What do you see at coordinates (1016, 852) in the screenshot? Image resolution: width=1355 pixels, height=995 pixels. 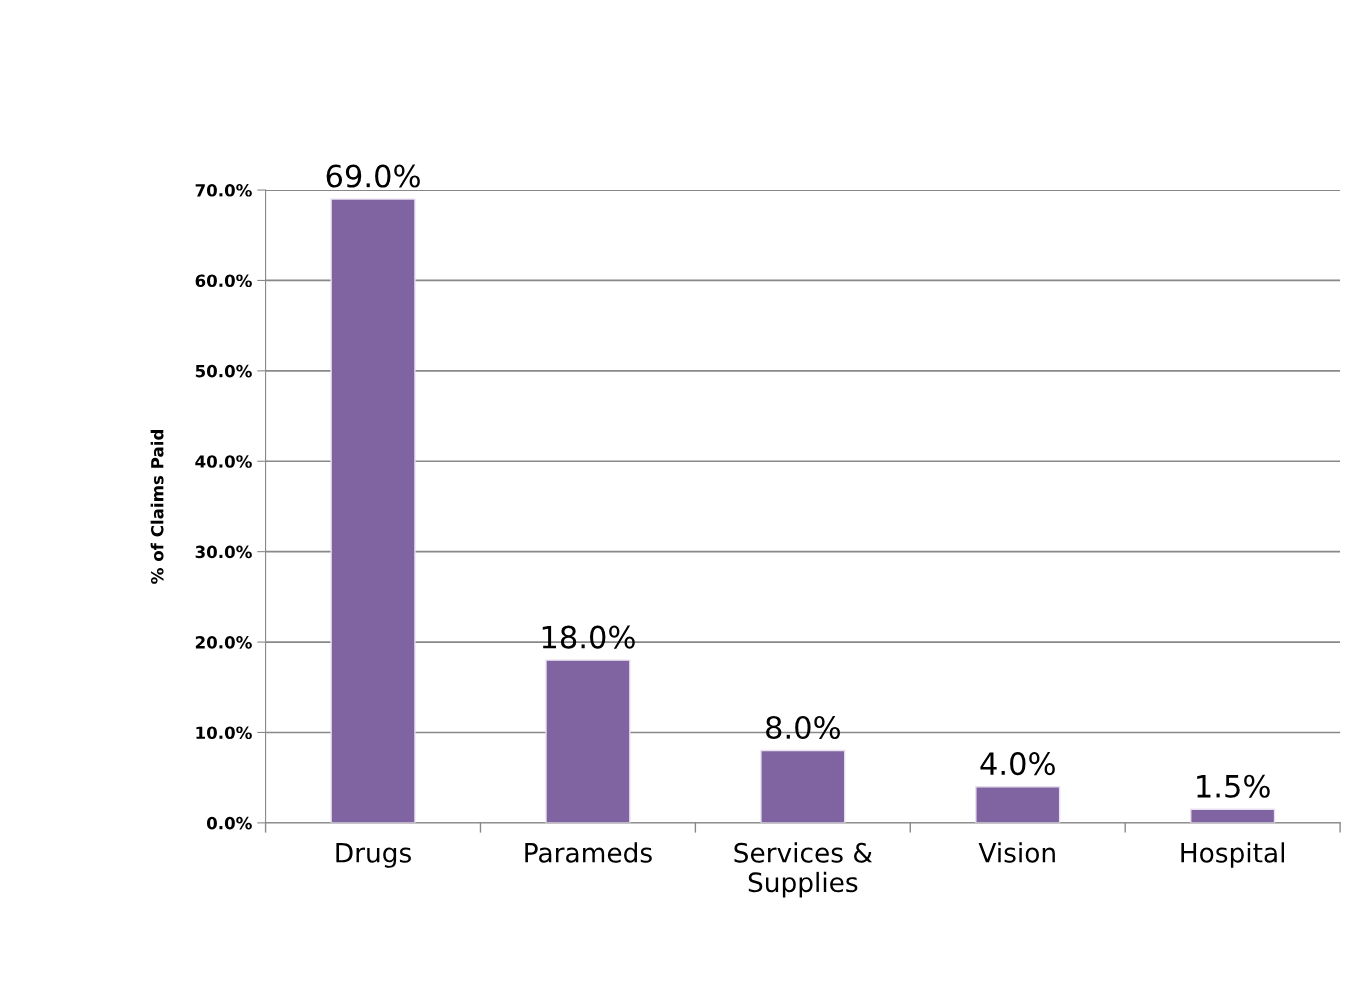 I see `x-tick-label: Vision` at bounding box center [1016, 852].